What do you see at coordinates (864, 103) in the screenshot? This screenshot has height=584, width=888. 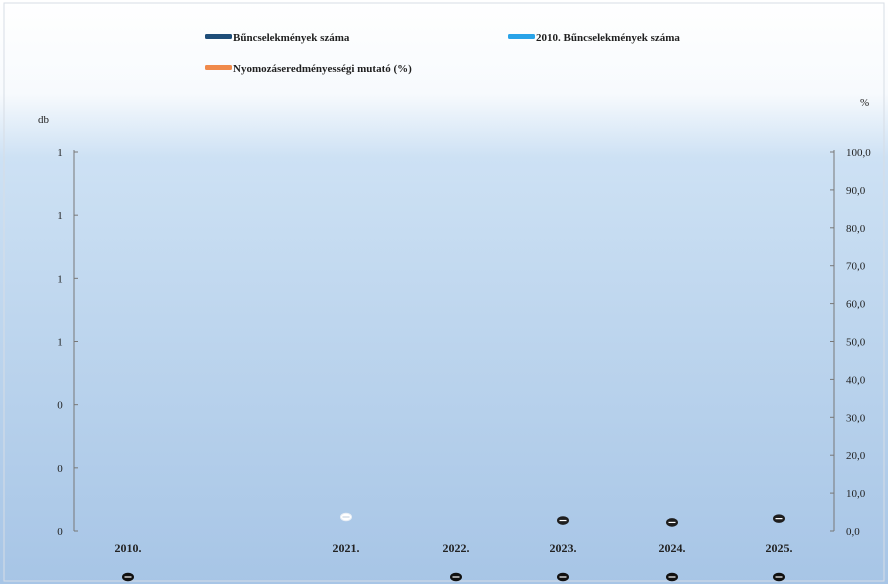 I see `right-axis-title: %` at bounding box center [864, 103].